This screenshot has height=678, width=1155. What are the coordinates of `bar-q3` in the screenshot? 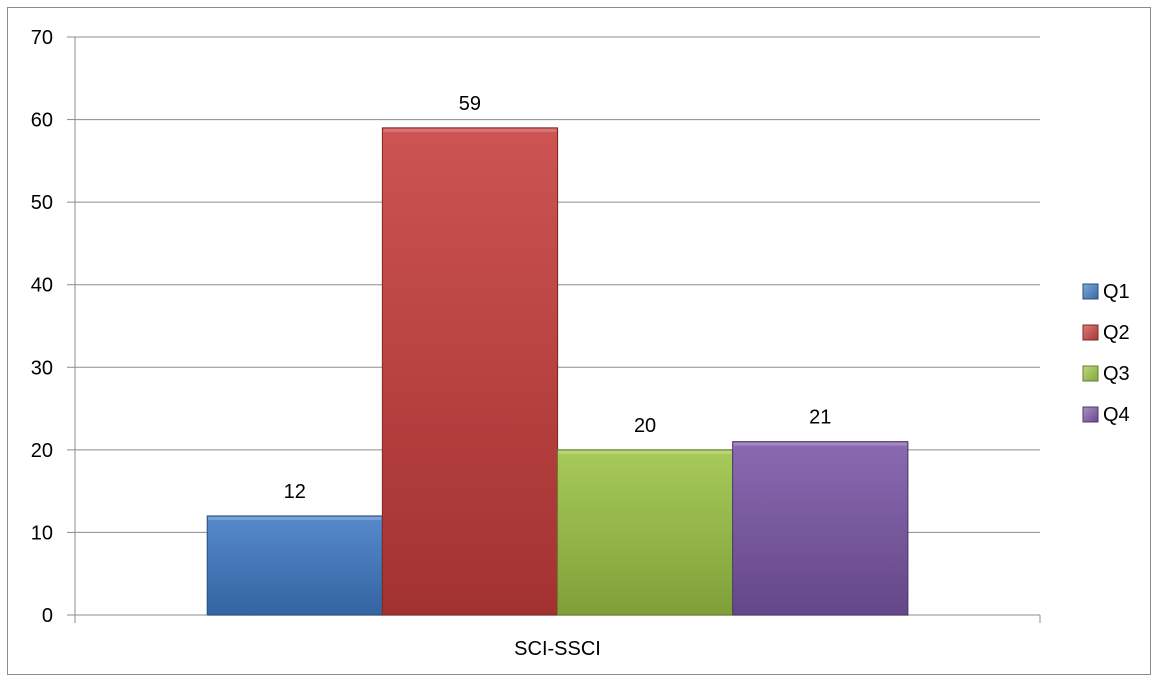 It's located at (645, 532).